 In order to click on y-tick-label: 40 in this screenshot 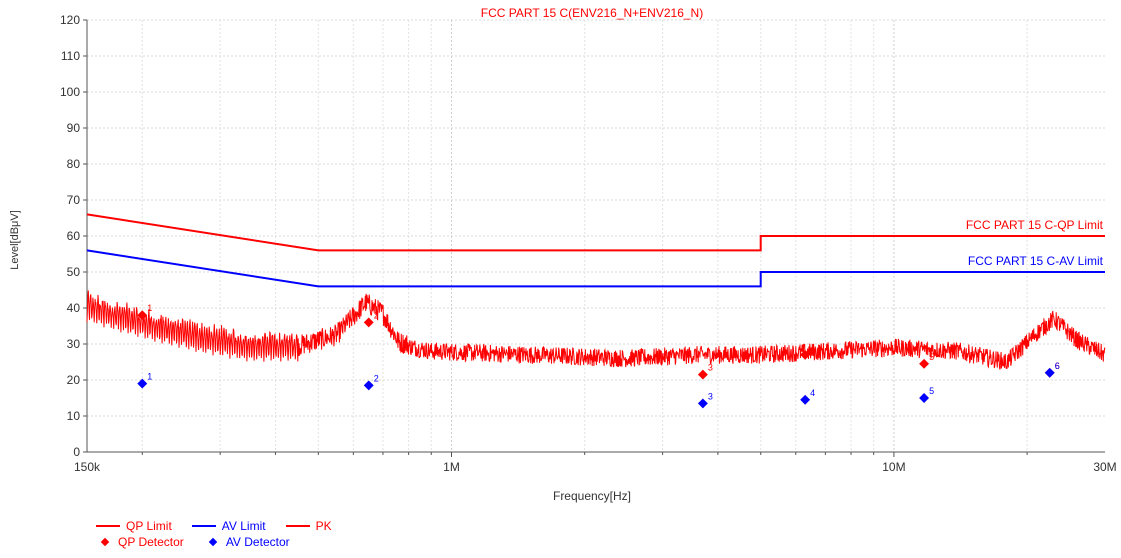, I will do `click(74, 308)`.